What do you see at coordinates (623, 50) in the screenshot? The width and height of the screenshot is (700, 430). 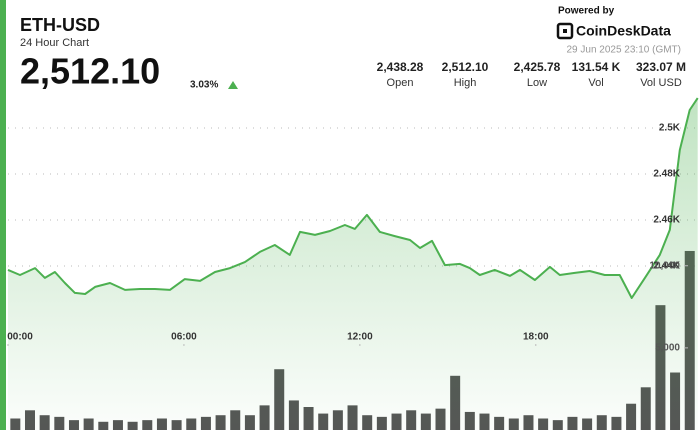 I see `timestamp: 29 Jun 2025 23:10 (GMT)` at bounding box center [623, 50].